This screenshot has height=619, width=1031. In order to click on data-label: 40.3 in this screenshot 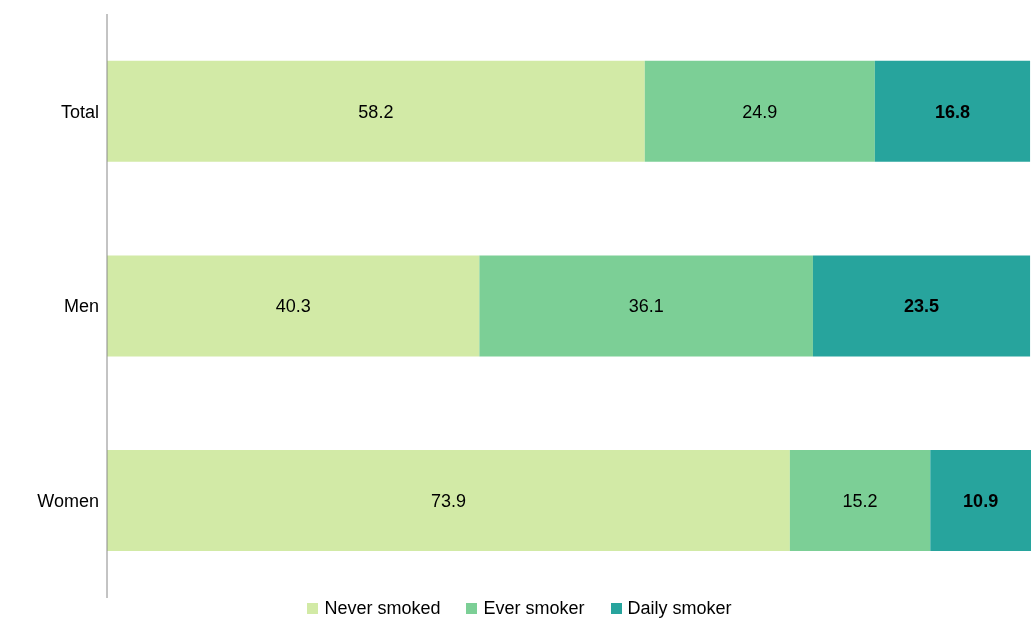, I will do `click(293, 306)`.